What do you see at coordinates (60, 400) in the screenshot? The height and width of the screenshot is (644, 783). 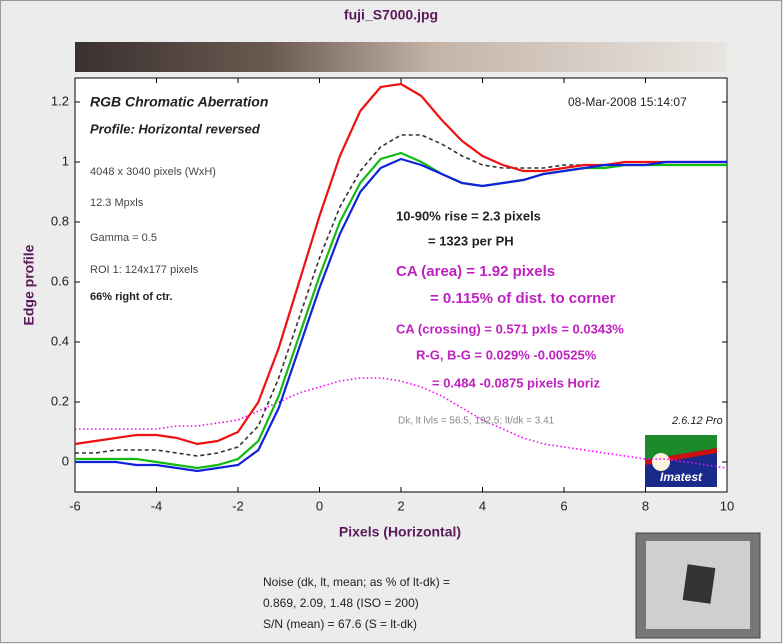 I see `y-tick-label: 0.2` at bounding box center [60, 400].